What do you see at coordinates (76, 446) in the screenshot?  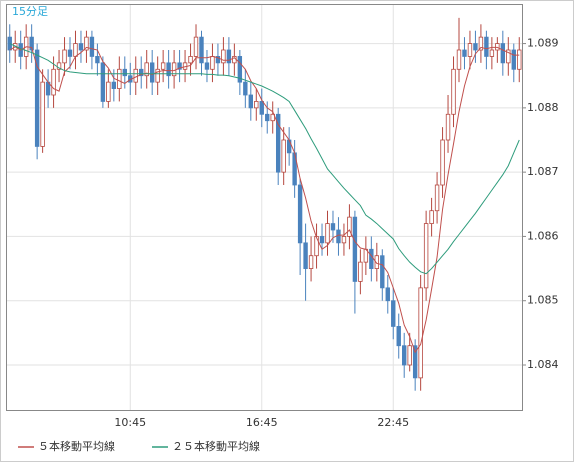 I see `legend-label: ５本移動平均線` at bounding box center [76, 446].